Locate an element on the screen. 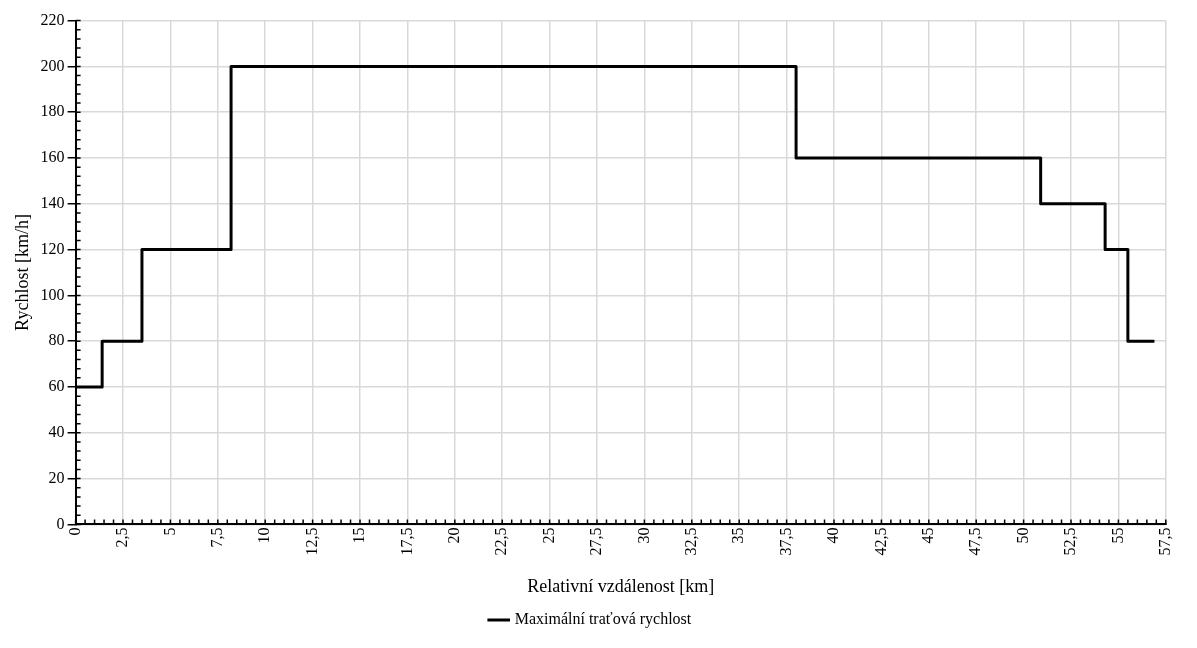 The image size is (1197, 648). x-tick-label: 35 is located at coordinates (738, 535).